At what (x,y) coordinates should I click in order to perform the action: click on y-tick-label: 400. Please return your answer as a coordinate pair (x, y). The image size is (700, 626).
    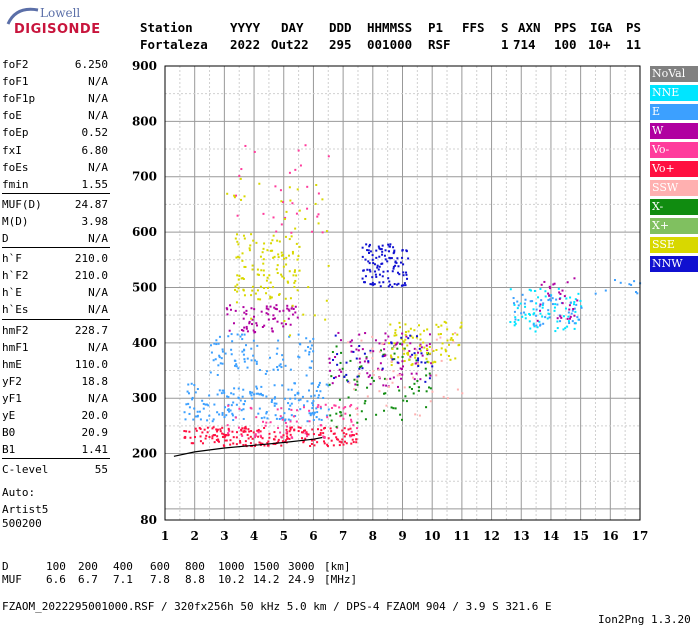
    Looking at the image, I should click on (144, 343).